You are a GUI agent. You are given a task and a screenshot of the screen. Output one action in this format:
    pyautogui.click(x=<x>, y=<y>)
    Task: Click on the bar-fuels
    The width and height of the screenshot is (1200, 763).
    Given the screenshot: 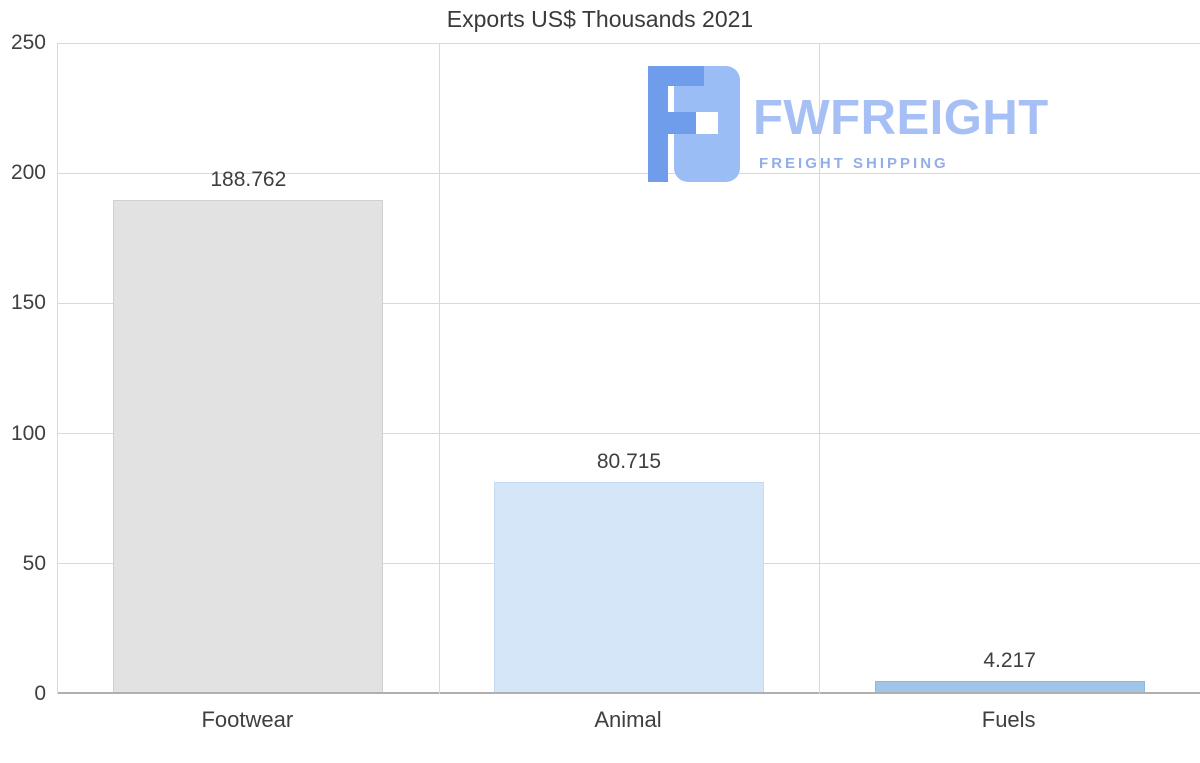 What is the action you would take?
    pyautogui.click(x=1009, y=686)
    